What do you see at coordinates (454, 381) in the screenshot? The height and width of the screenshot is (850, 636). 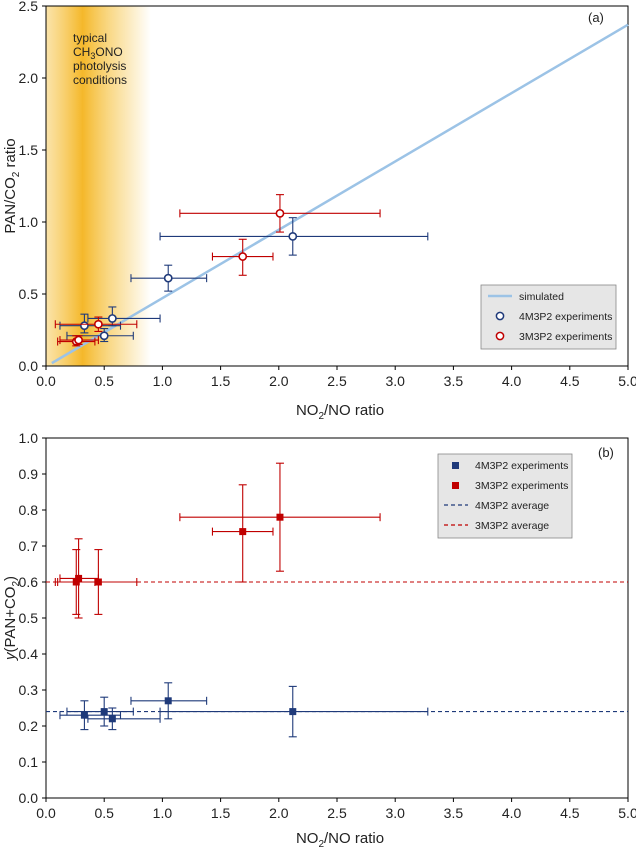 I see `x-tick-label-a: 3.5` at bounding box center [454, 381].